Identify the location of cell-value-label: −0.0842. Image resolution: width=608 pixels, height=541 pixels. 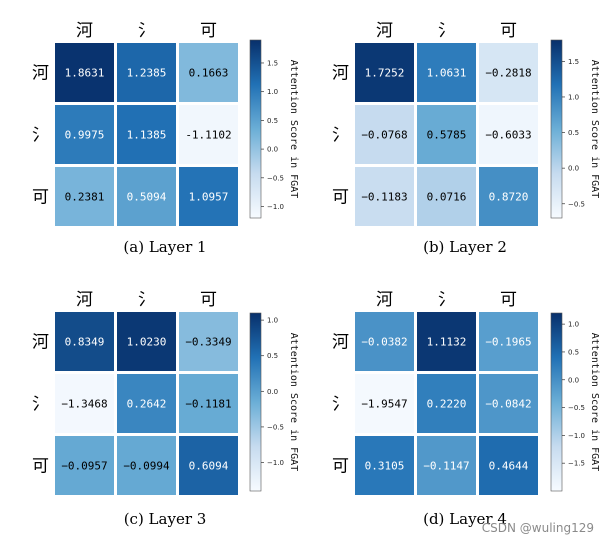
(508, 404).